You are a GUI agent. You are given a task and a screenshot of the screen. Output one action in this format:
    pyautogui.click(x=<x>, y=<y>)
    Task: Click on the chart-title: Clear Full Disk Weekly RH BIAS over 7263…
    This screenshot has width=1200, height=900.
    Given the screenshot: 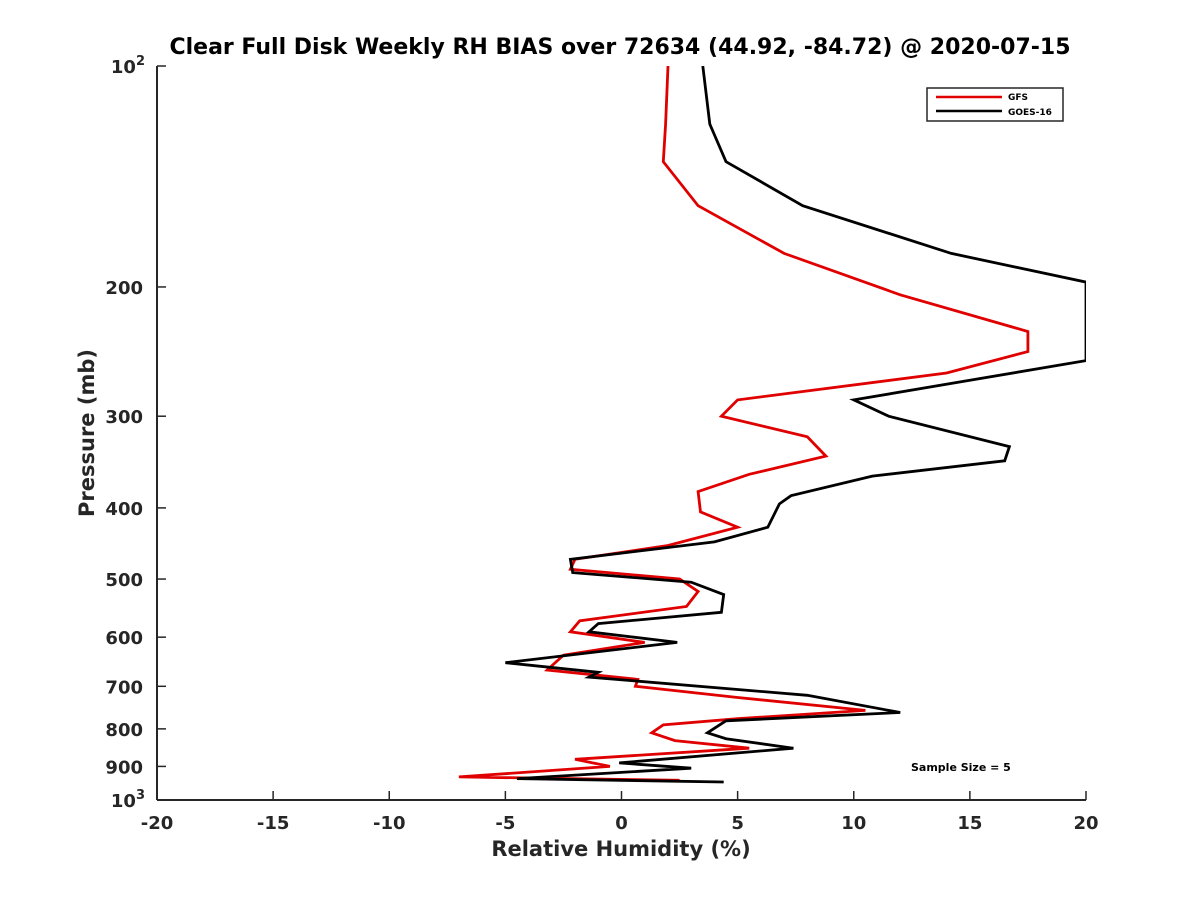 What is the action you would take?
    pyautogui.click(x=619, y=47)
    